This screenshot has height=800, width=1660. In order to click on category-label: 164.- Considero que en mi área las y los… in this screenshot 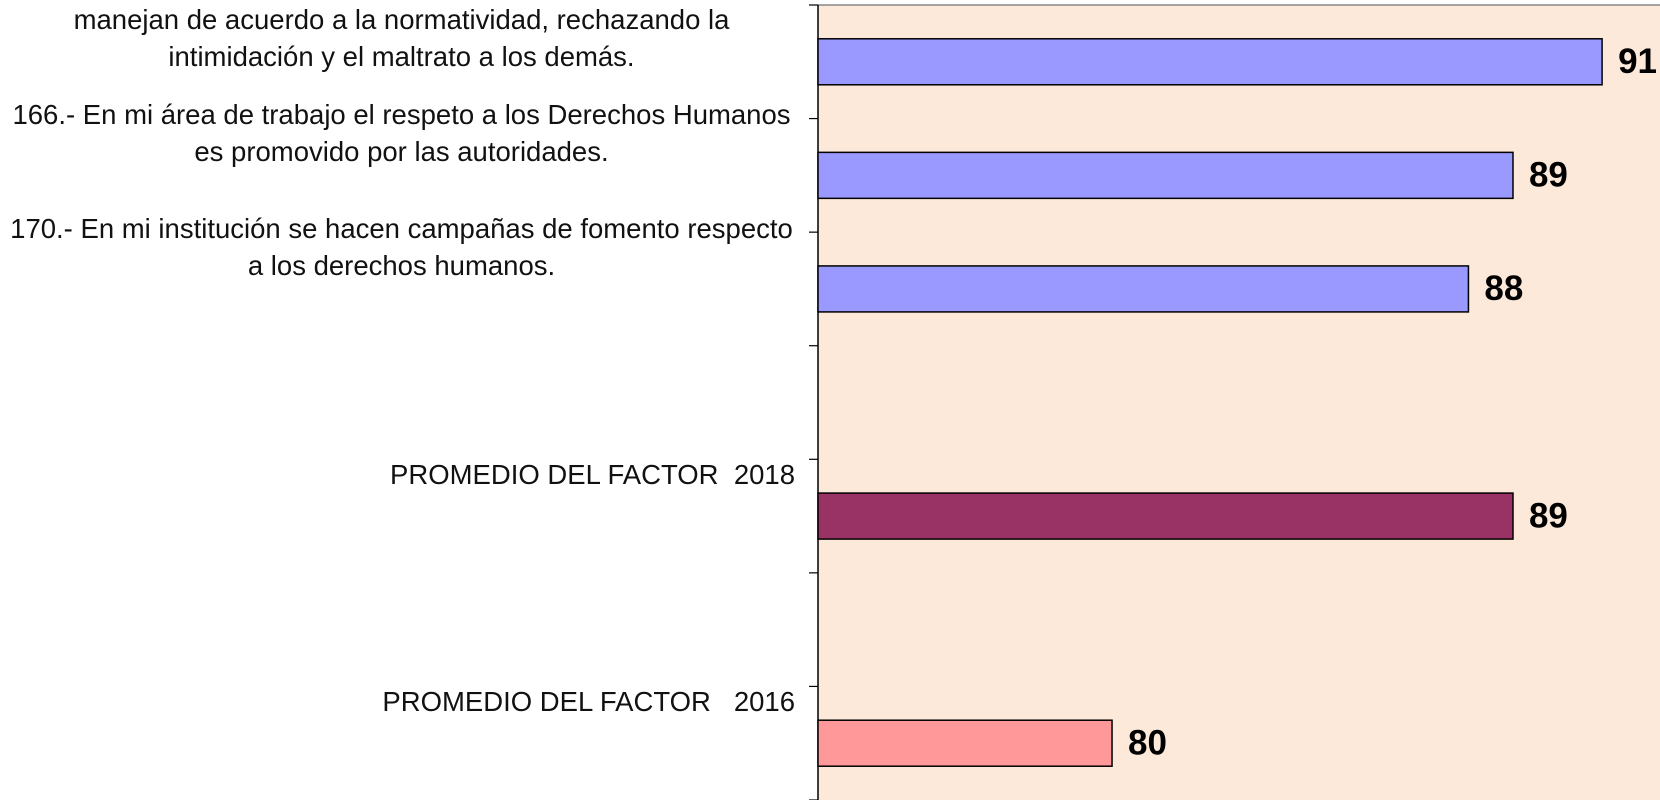, I will do `click(401, 38)`.